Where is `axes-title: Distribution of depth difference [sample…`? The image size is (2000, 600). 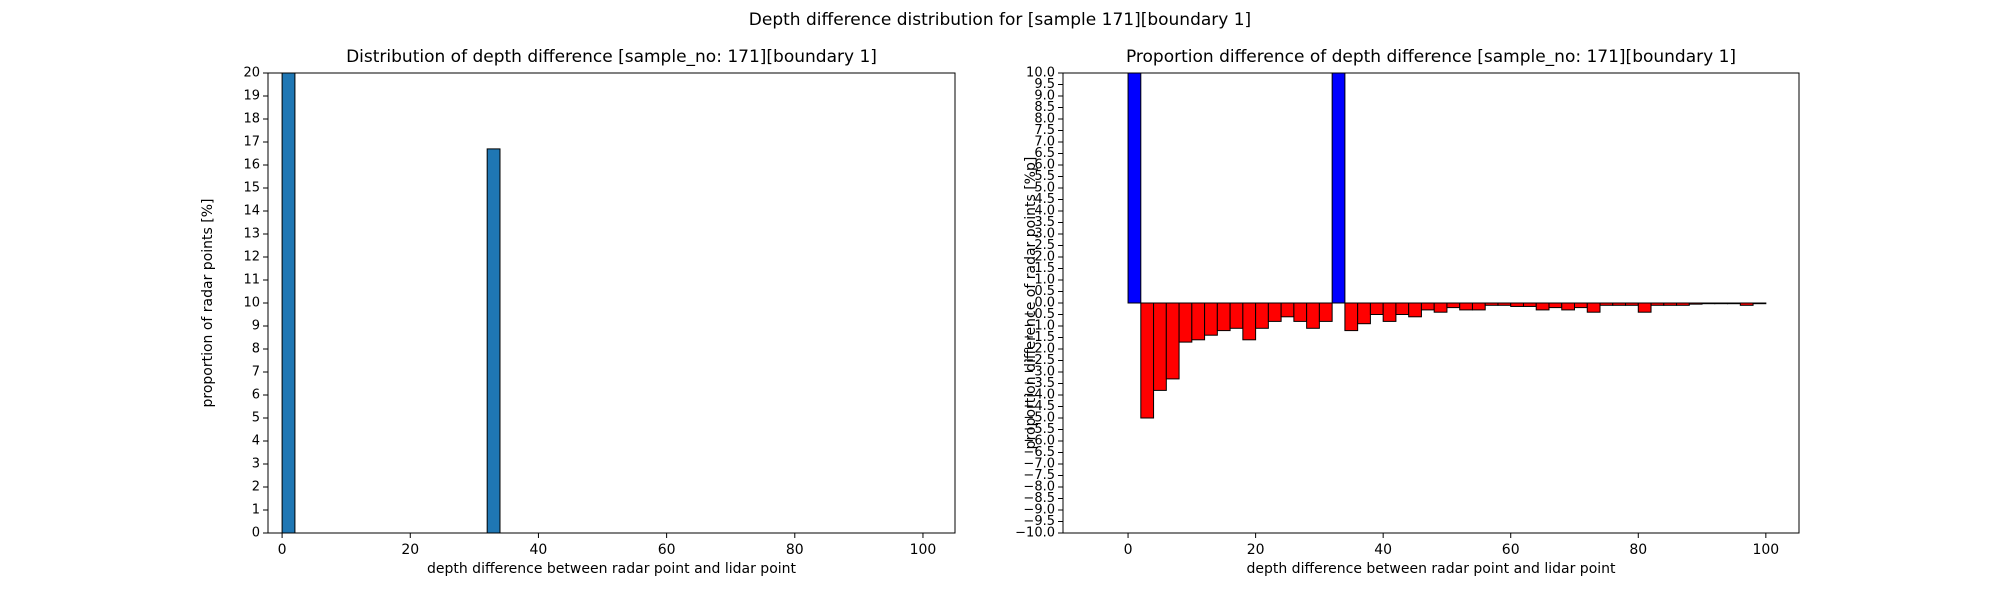
axes-title: Distribution of depth difference [sample… is located at coordinates (611, 57).